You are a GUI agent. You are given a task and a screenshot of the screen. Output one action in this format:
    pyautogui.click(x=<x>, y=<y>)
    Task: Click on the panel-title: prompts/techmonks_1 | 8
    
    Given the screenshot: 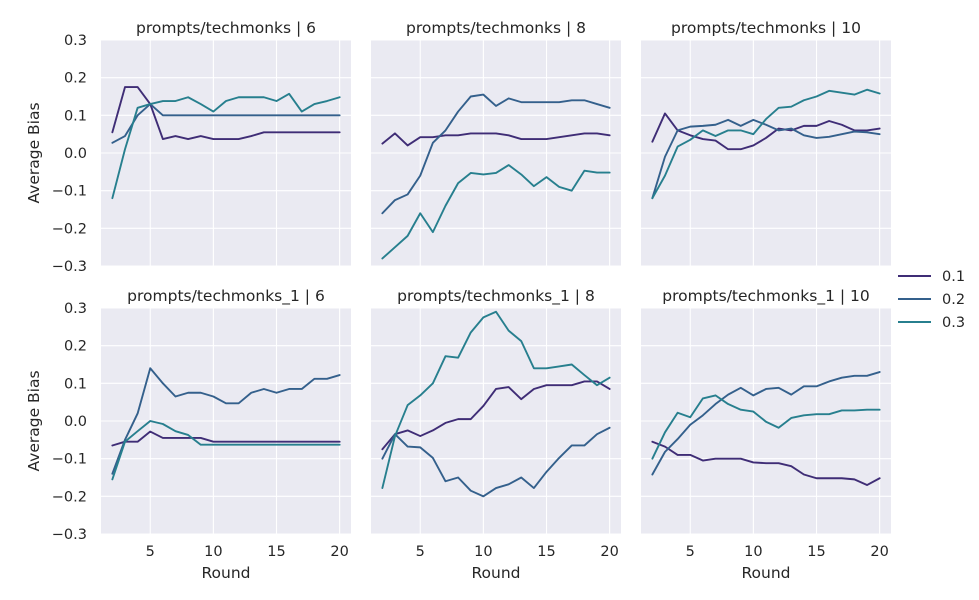 What is the action you would take?
    pyautogui.click(x=496, y=296)
    